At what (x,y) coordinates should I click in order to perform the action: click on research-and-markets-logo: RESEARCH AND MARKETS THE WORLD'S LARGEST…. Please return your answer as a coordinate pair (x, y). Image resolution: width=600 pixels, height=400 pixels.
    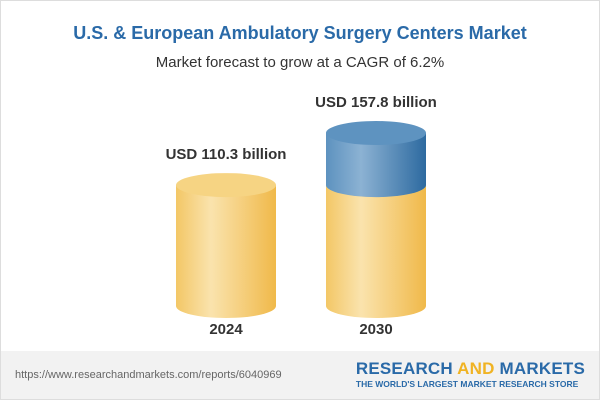
    Looking at the image, I should click on (470, 374).